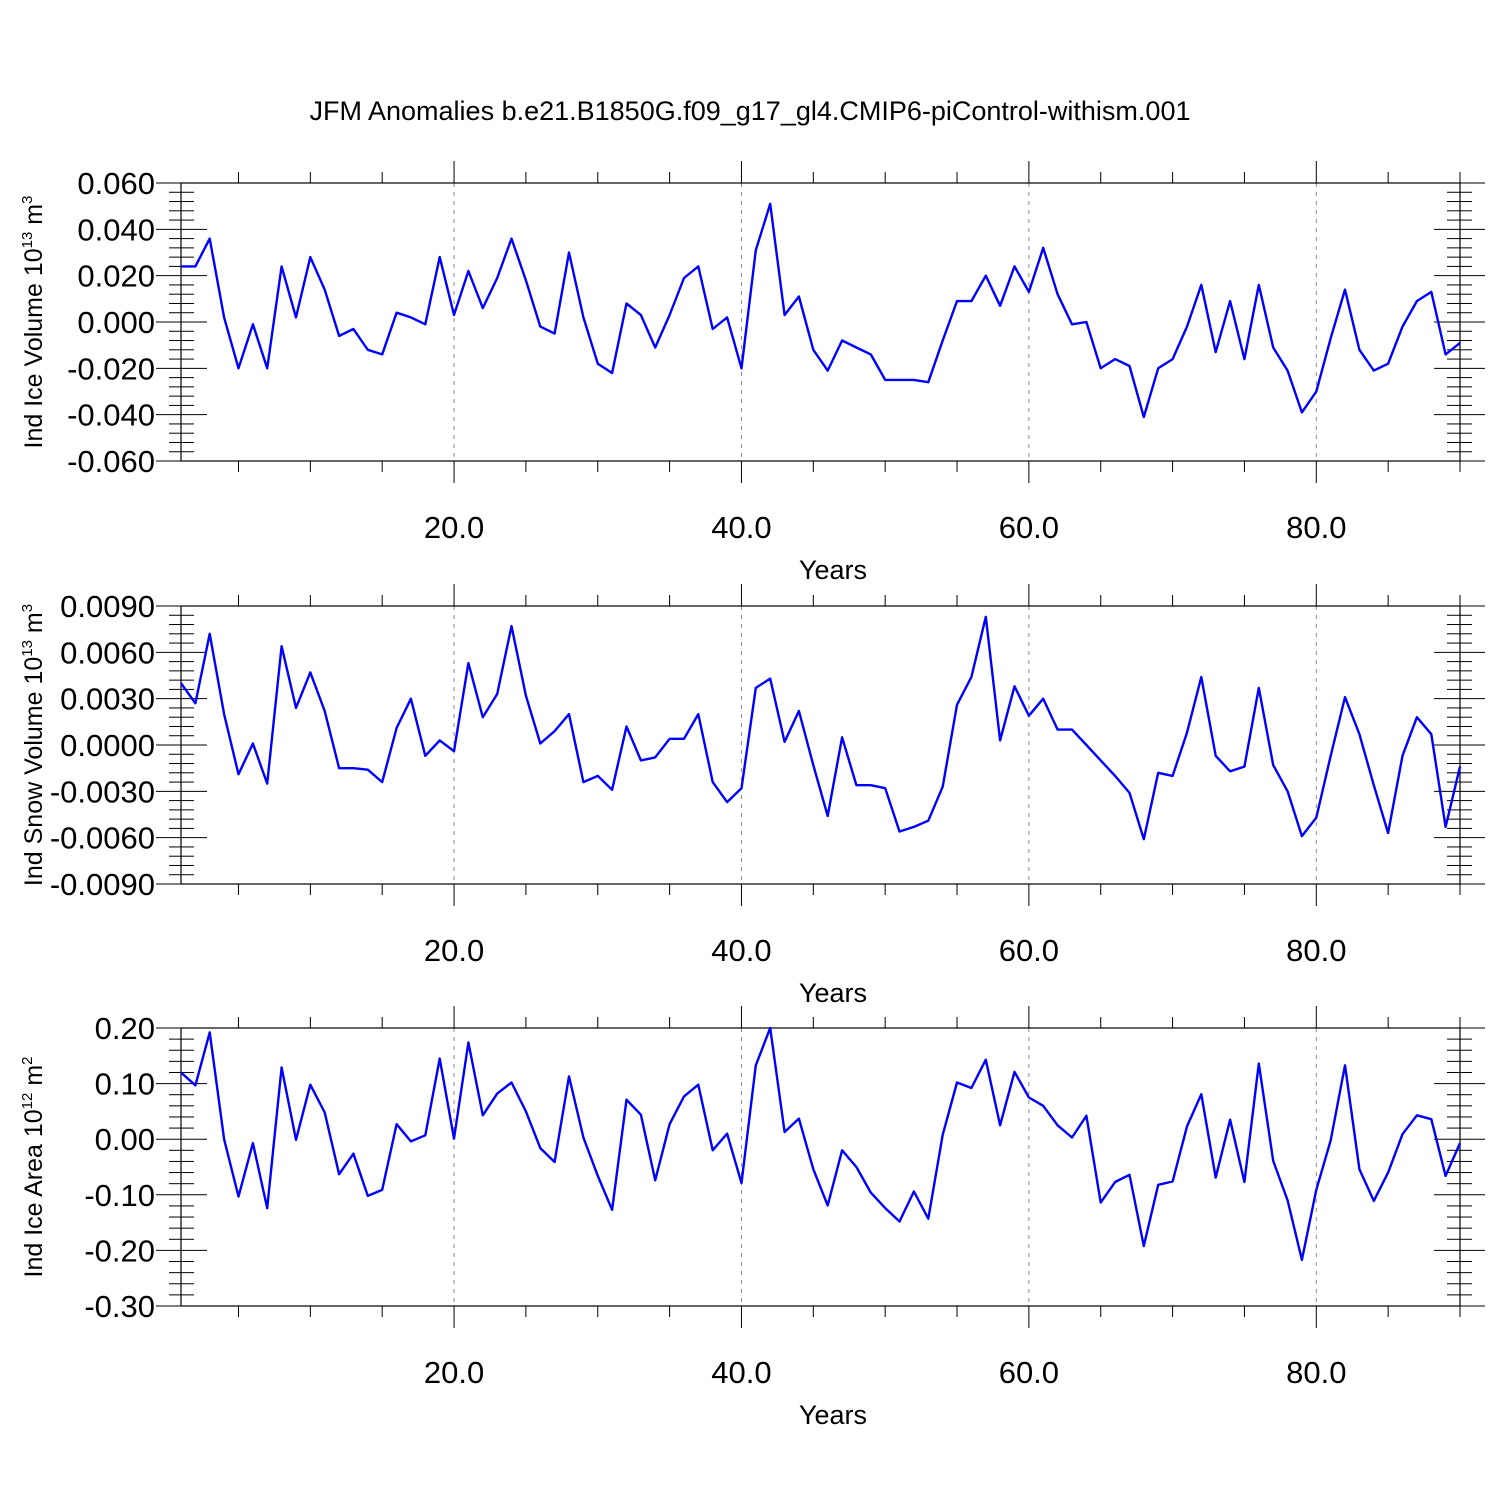 The width and height of the screenshot is (1500, 1505). Describe the element at coordinates (102, 791) in the screenshot. I see `y-tick-label: -0.0030` at that location.